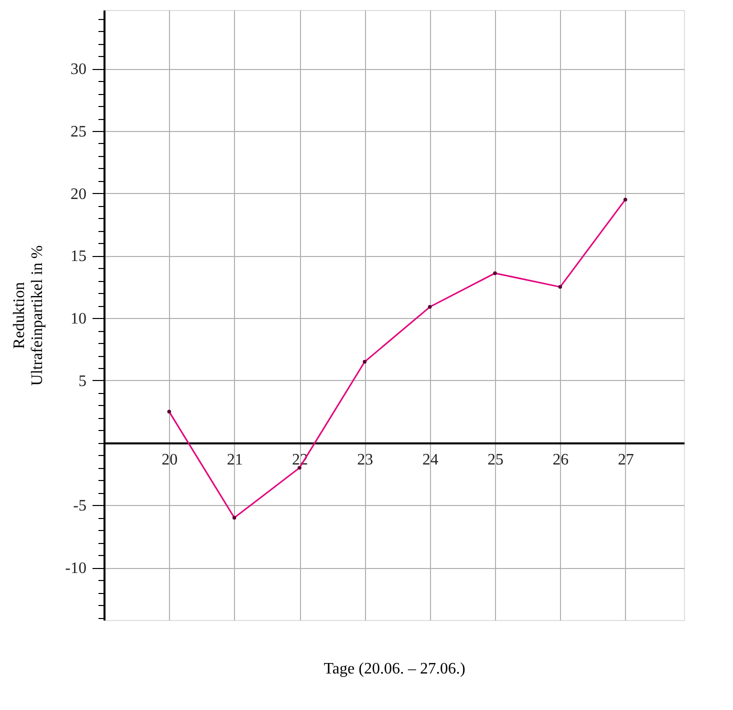  What do you see at coordinates (626, 459) in the screenshot?
I see `x-tick-label: 27` at bounding box center [626, 459].